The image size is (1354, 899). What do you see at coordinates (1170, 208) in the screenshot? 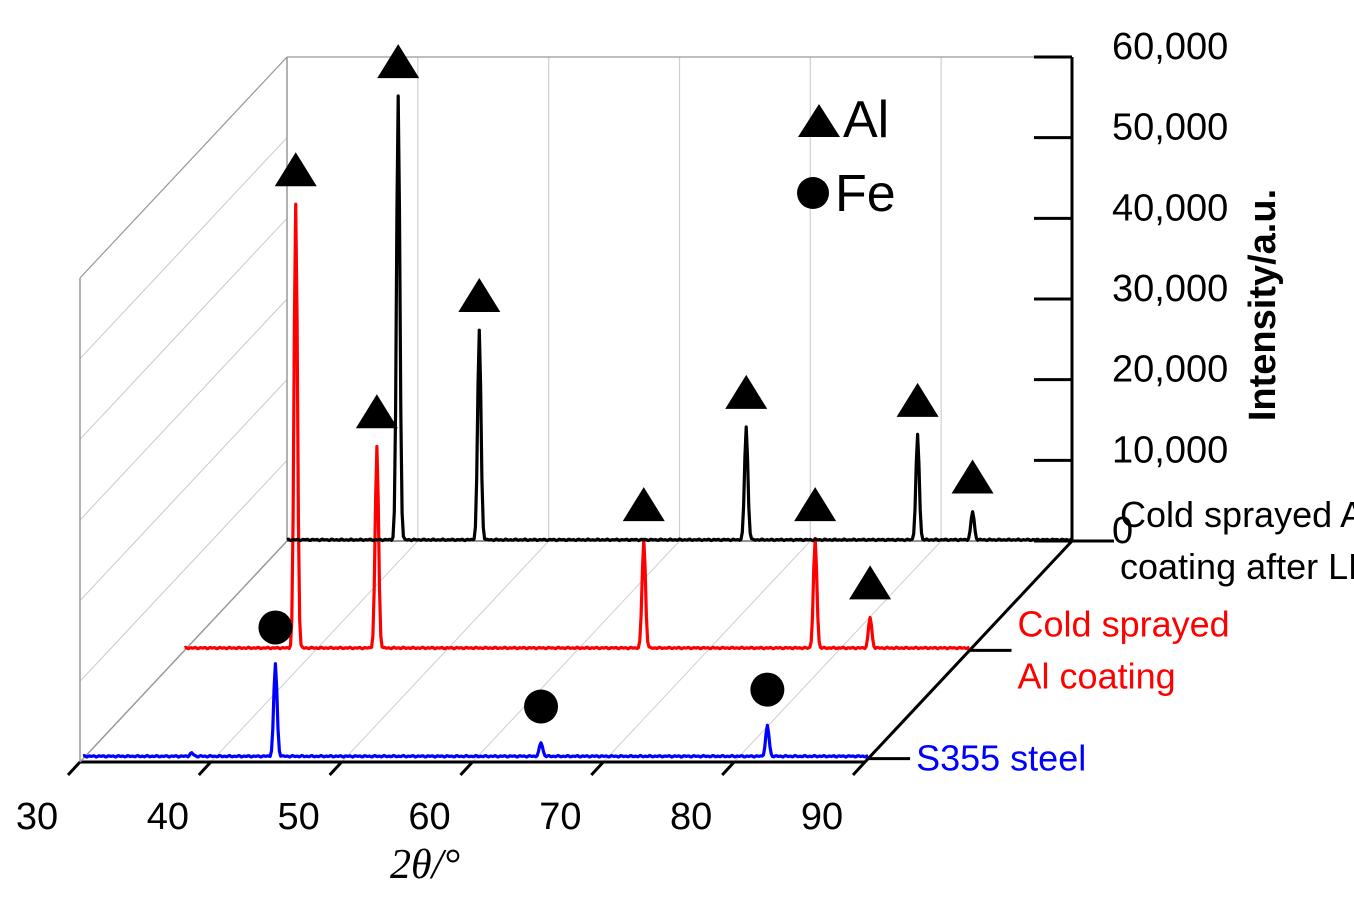
I see `y-tick-label: 40,000` at bounding box center [1170, 208].